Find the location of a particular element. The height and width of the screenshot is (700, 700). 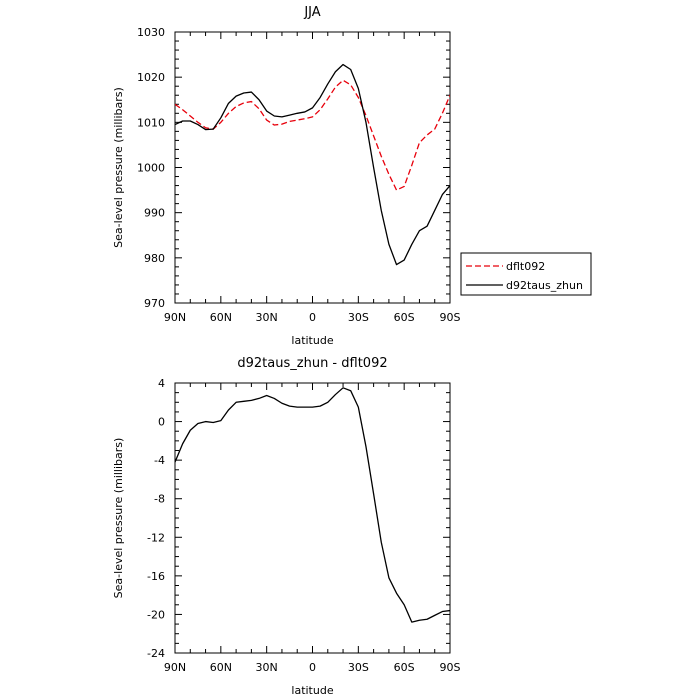

chart-title: JJA is located at coordinates (311, 12).